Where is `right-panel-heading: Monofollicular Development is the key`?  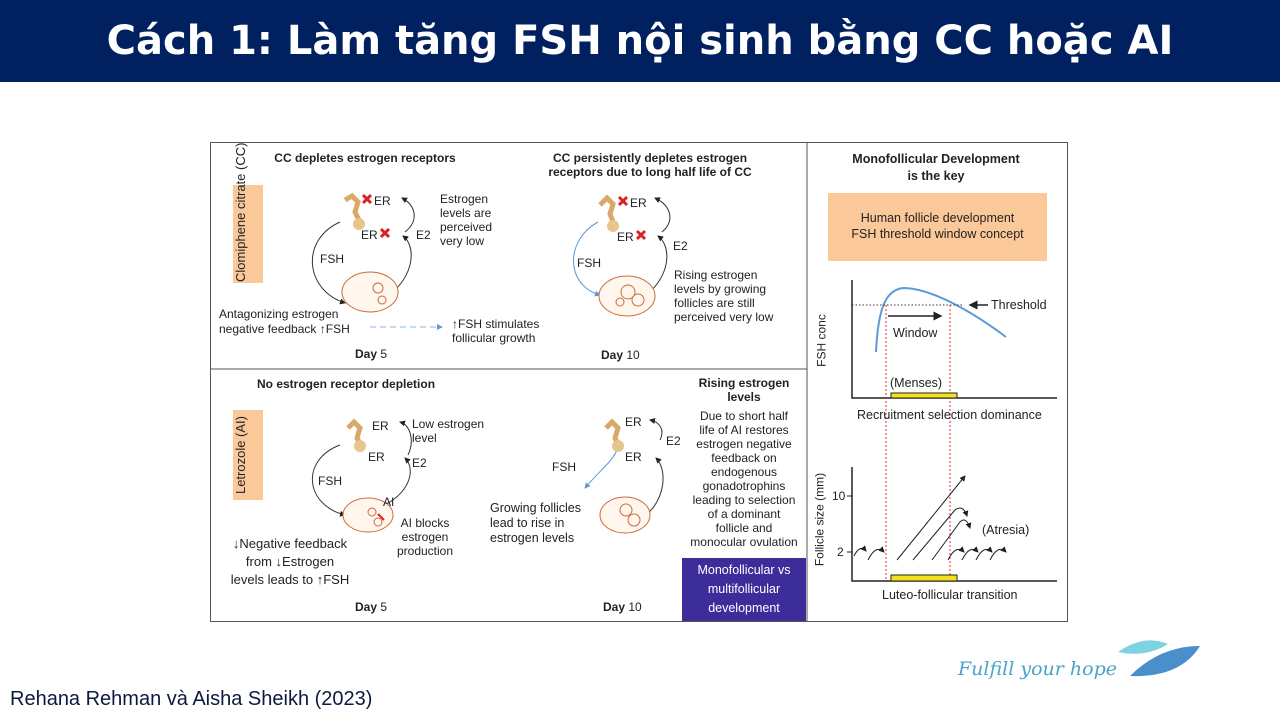
right-panel-heading: Monofollicular Development is the key is located at coordinates (936, 167).